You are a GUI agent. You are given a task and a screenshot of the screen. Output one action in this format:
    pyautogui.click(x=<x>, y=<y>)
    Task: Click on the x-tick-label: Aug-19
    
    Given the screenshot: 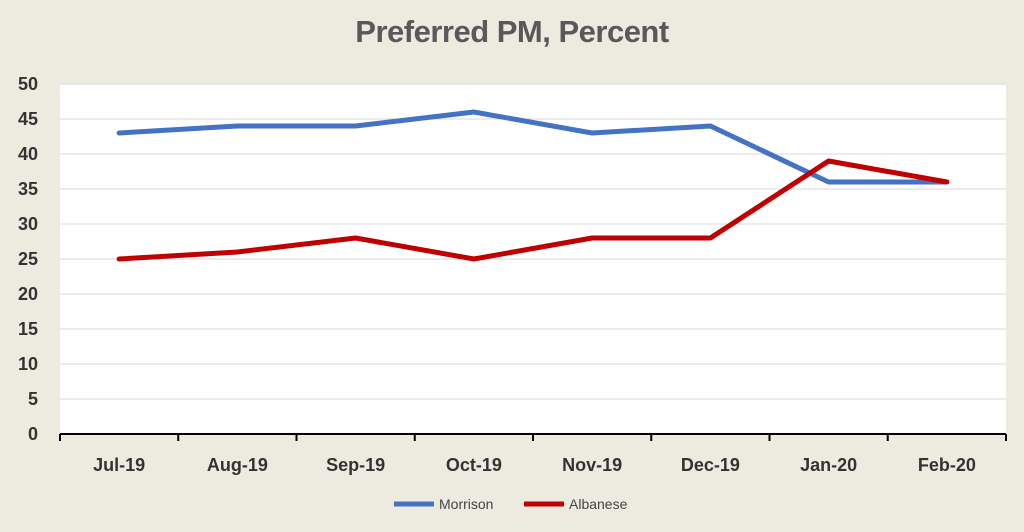 What is the action you would take?
    pyautogui.click(x=237, y=465)
    